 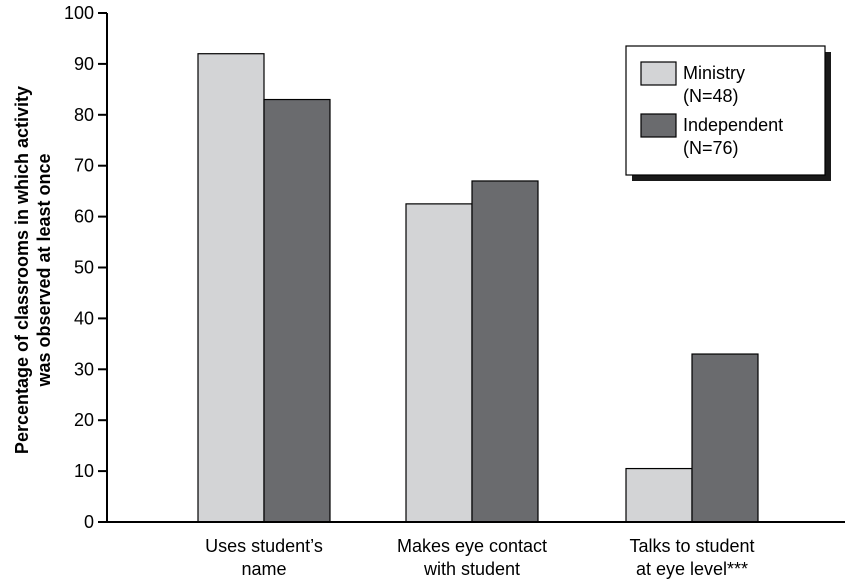 I want to click on y-axis-ticks: 0 10 20 30 40 50 60 70 80 90 100, so click(x=85, y=267).